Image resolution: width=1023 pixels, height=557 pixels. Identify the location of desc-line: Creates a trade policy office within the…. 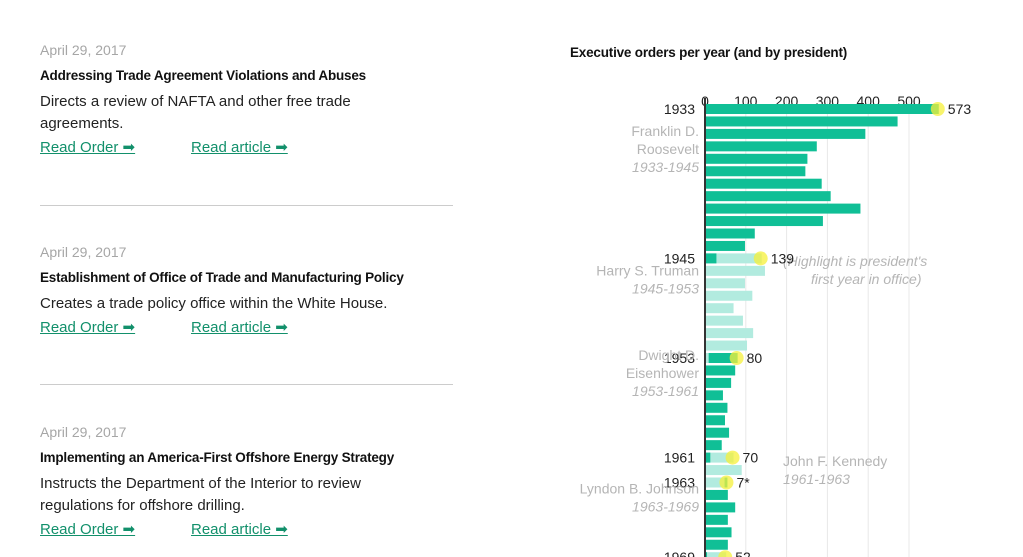
(214, 303).